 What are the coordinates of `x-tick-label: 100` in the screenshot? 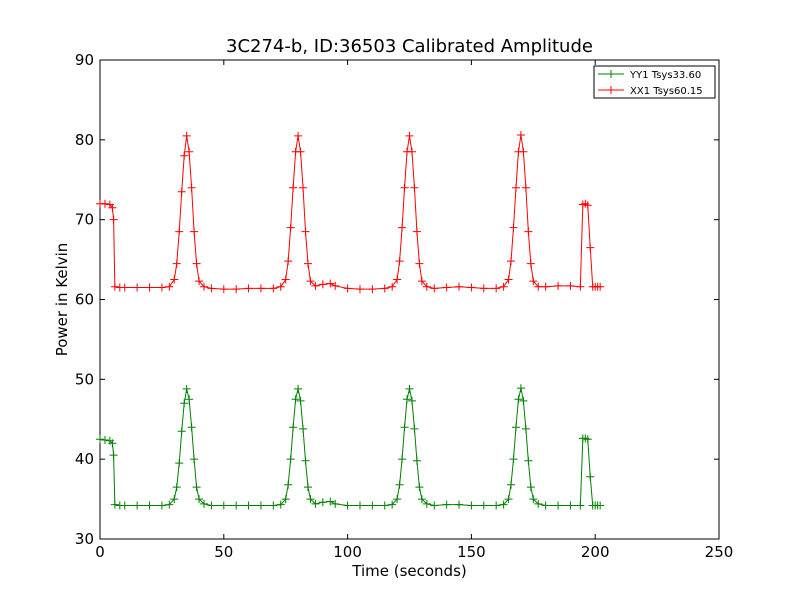 It's located at (347, 552).